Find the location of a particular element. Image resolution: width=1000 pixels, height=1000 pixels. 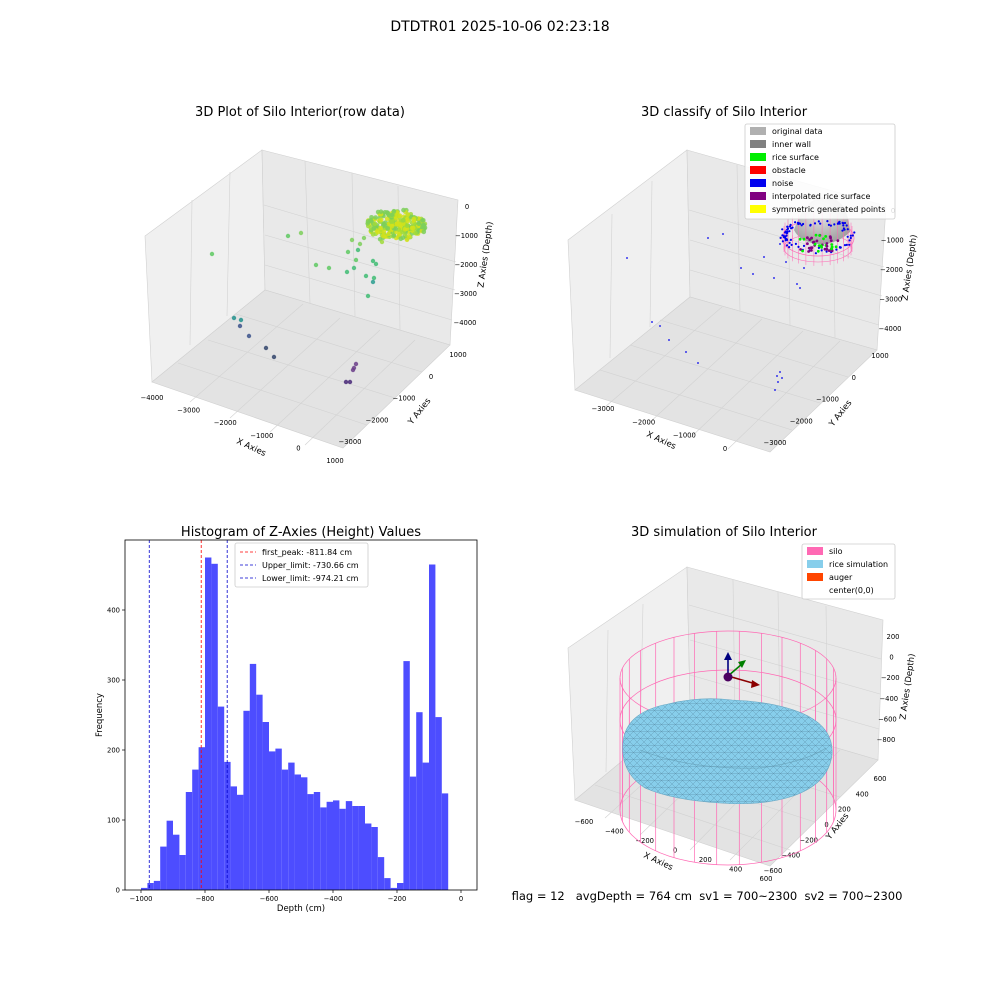

hist-title: Histogram of Z-Axies (Height) Values is located at coordinates (301, 532).